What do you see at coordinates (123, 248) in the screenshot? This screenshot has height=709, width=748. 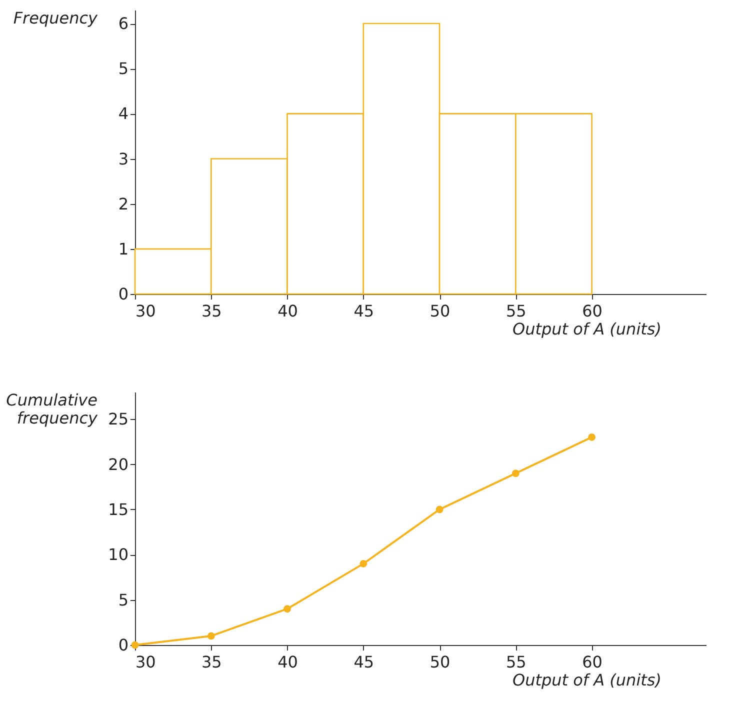 I see `y-tick-label: 1` at bounding box center [123, 248].